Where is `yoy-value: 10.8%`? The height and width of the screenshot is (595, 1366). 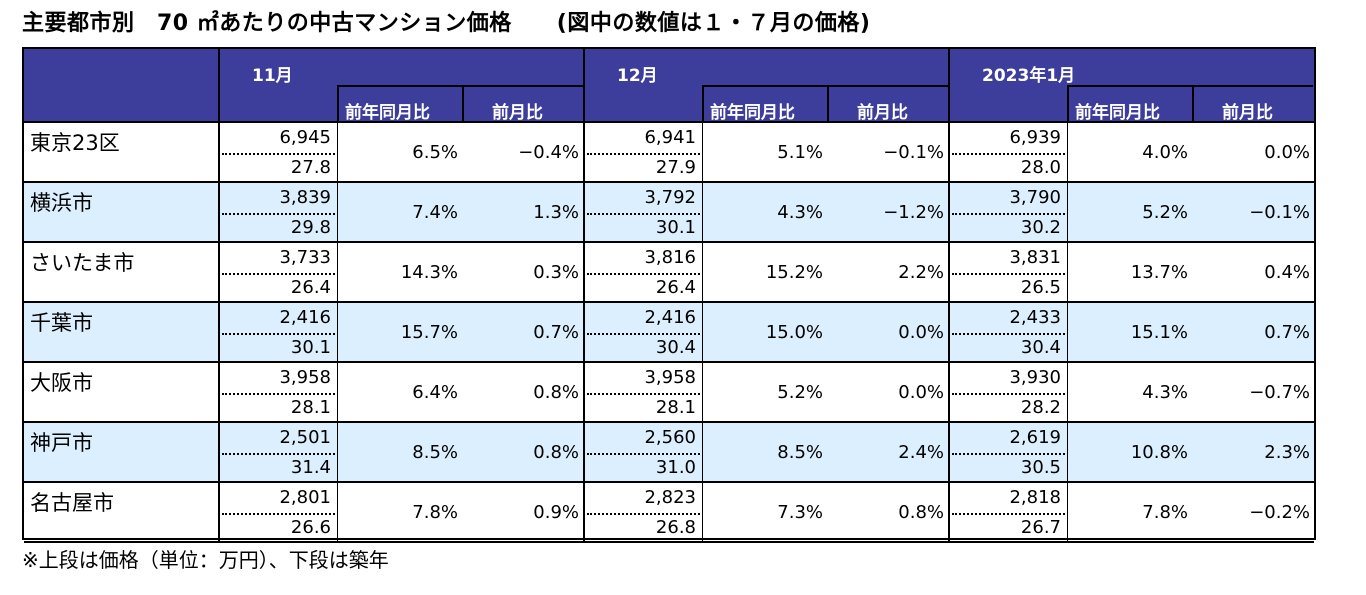
yoy-value: 10.8% is located at coordinates (1159, 452).